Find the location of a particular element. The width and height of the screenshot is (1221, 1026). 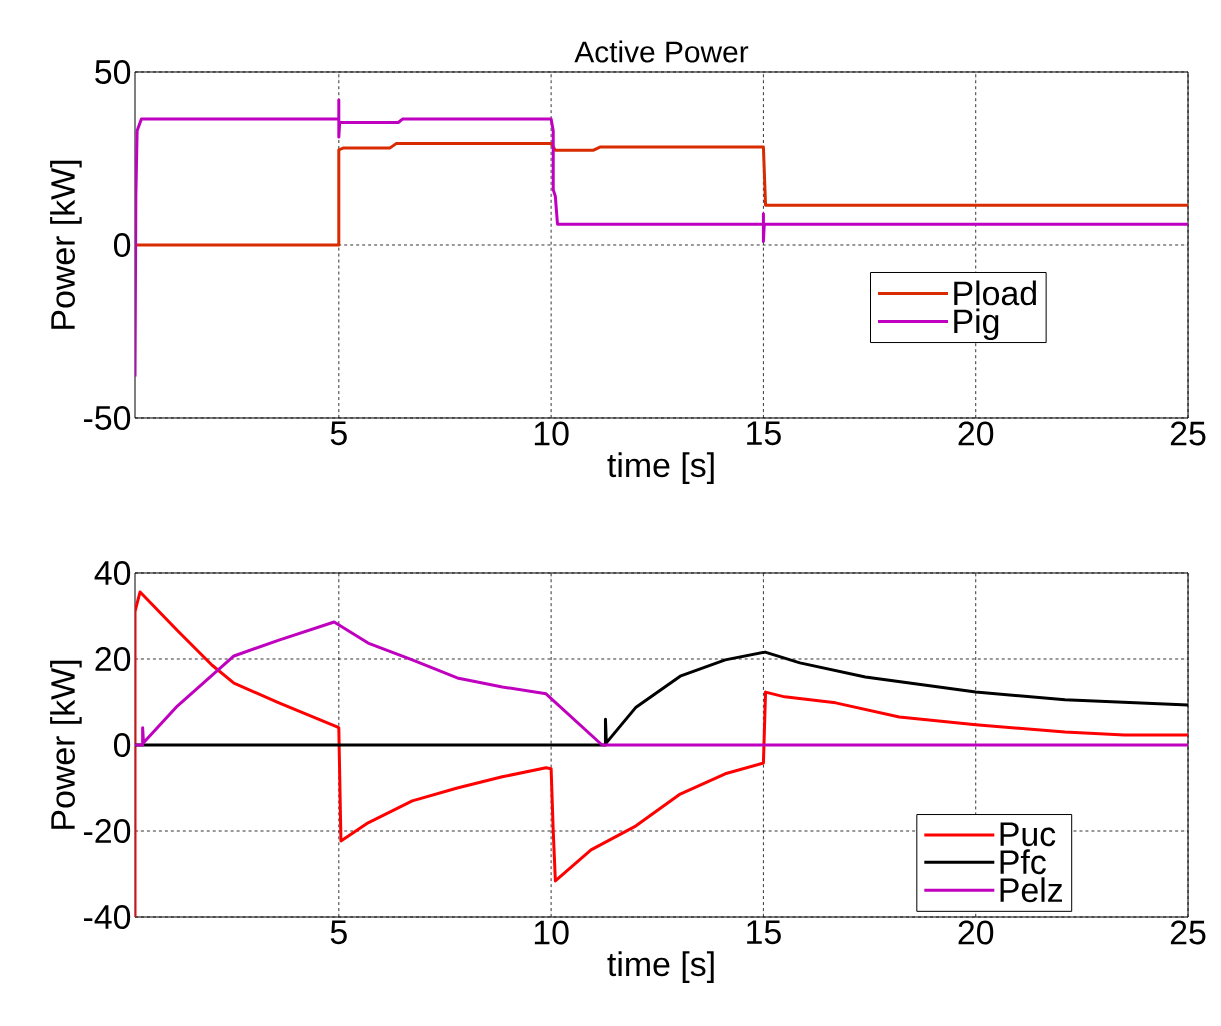

y-tick-label: 50 is located at coordinates (113, 72).